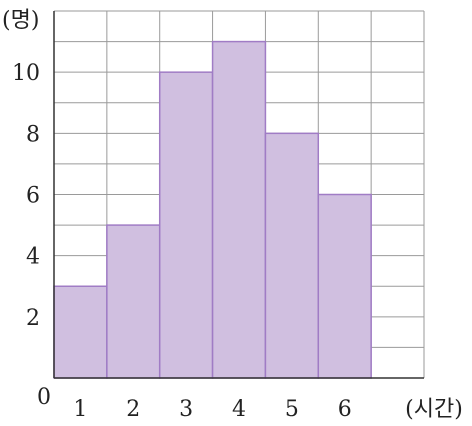  I want to click on y-axis-unit-label: (명), so click(20, 20).